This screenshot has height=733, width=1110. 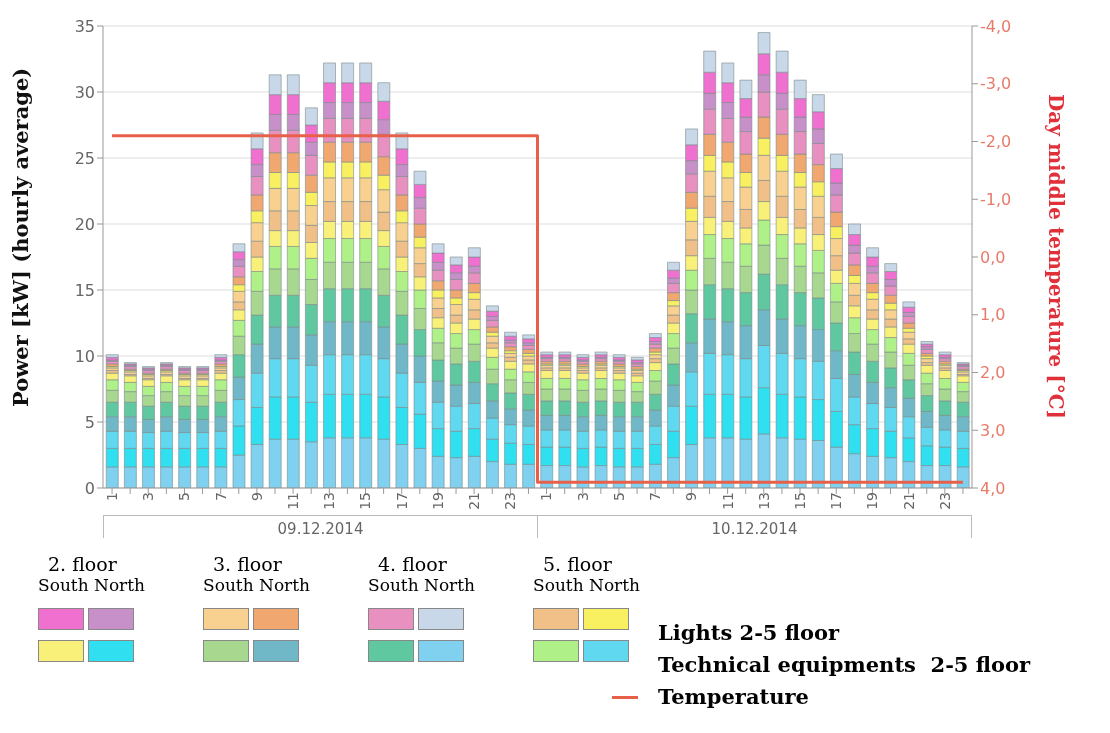 I want to click on y2-axis-title: Day middle temperature [°C], so click(x=1056, y=257).